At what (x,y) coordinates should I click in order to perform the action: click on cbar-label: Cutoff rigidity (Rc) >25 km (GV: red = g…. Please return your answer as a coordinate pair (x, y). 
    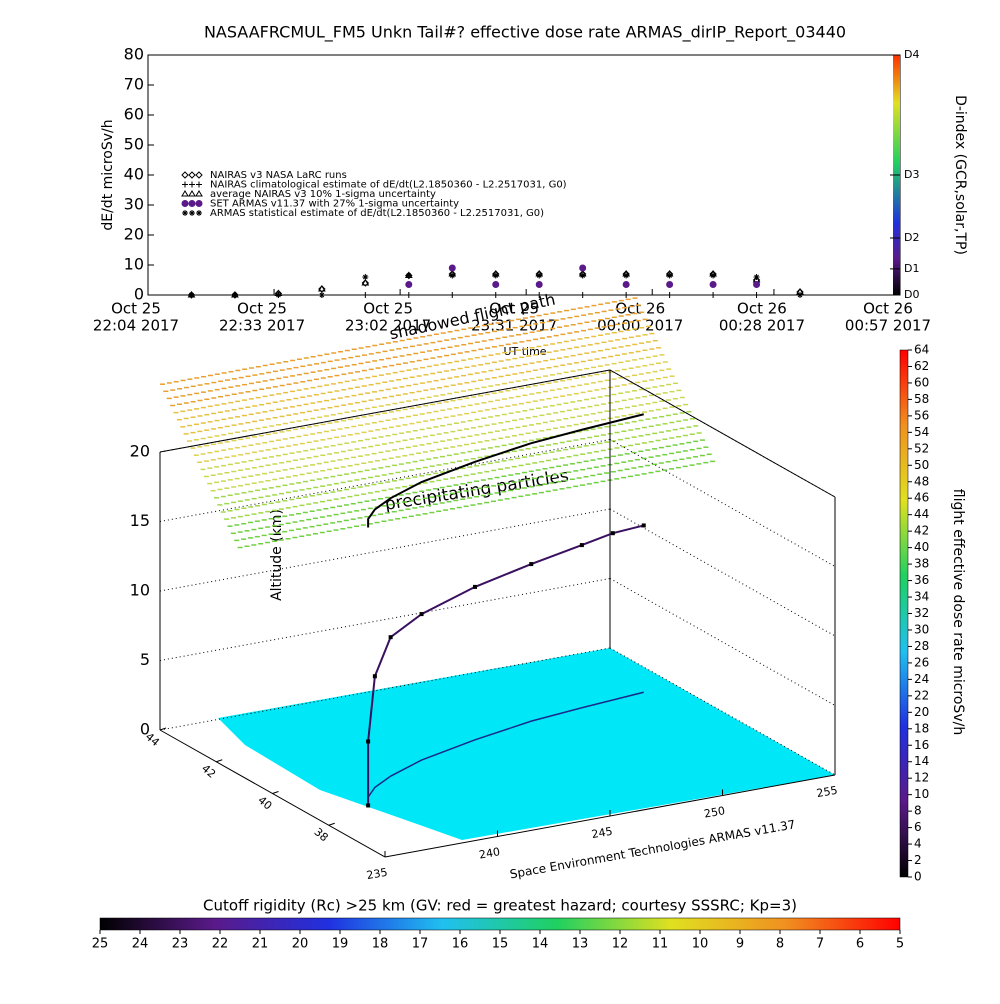
    Looking at the image, I should click on (500, 906).